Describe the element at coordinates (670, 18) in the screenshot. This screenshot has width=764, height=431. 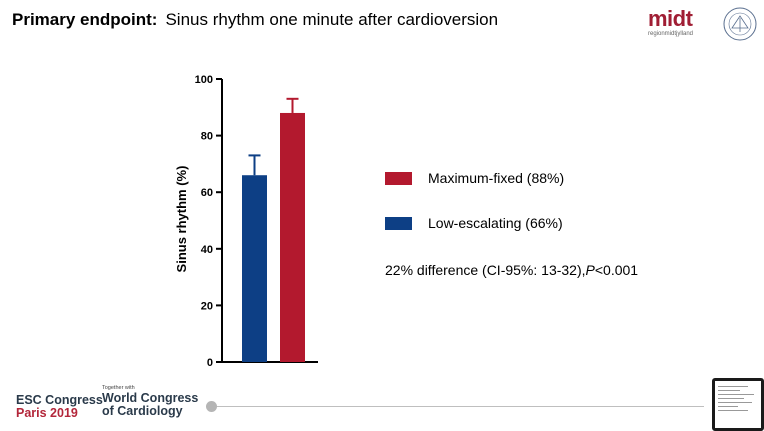
I see `midt-logo-word: midt` at that location.